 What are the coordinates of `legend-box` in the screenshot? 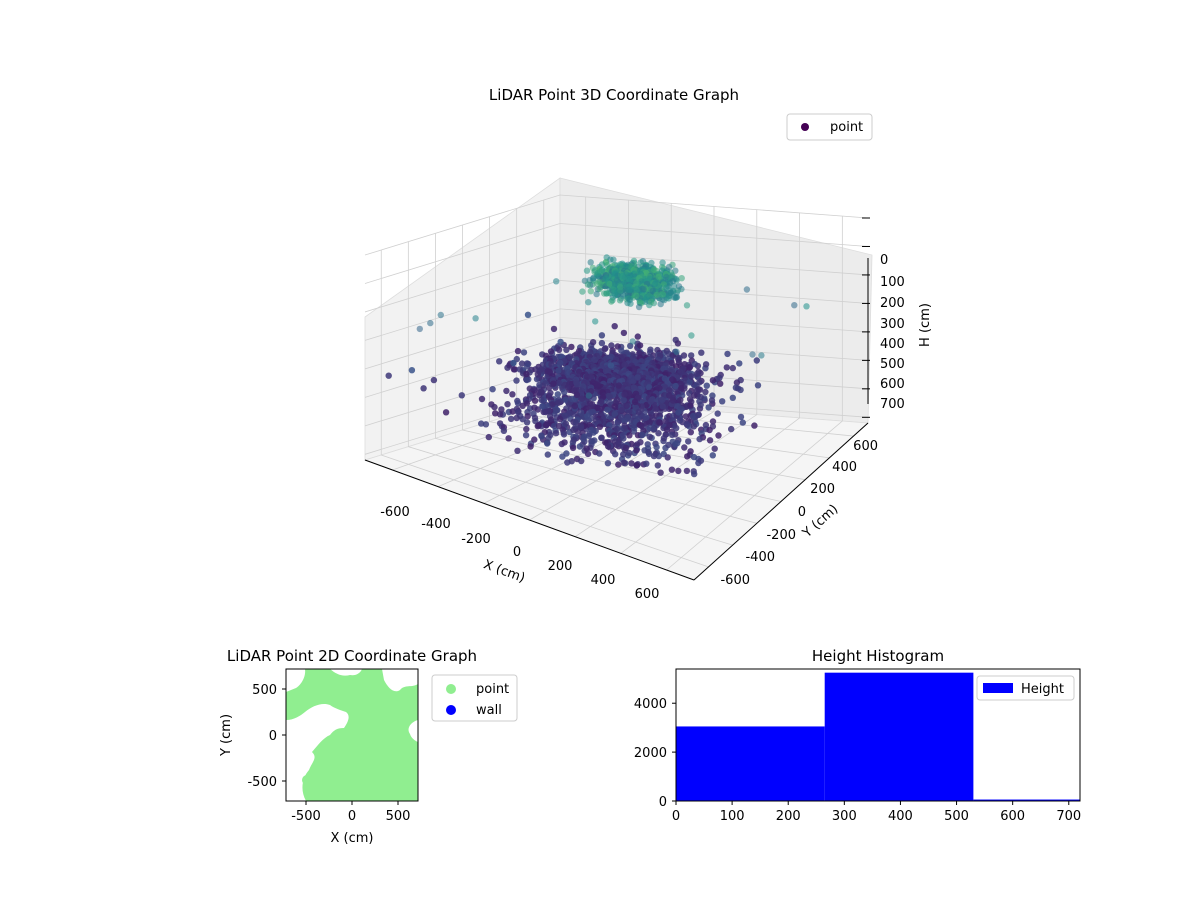 It's located at (829, 127).